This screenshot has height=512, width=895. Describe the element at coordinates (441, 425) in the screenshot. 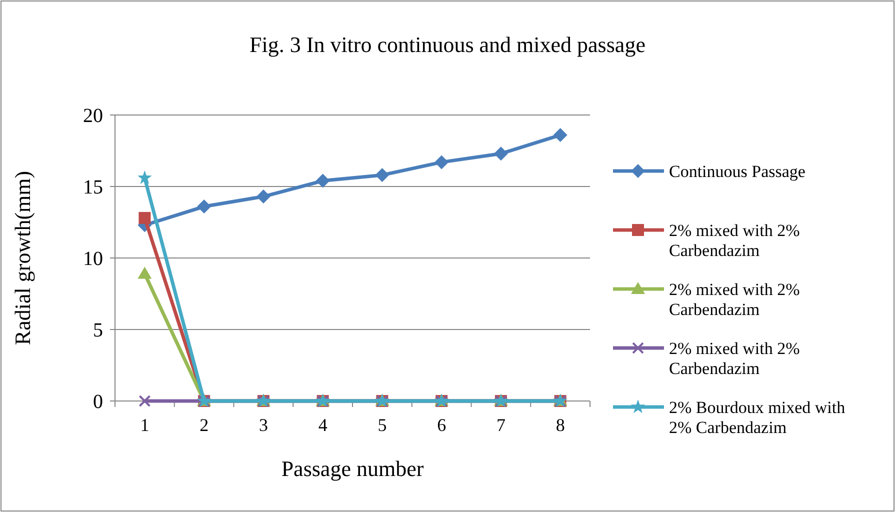

I see `x-tick-label: 6` at that location.